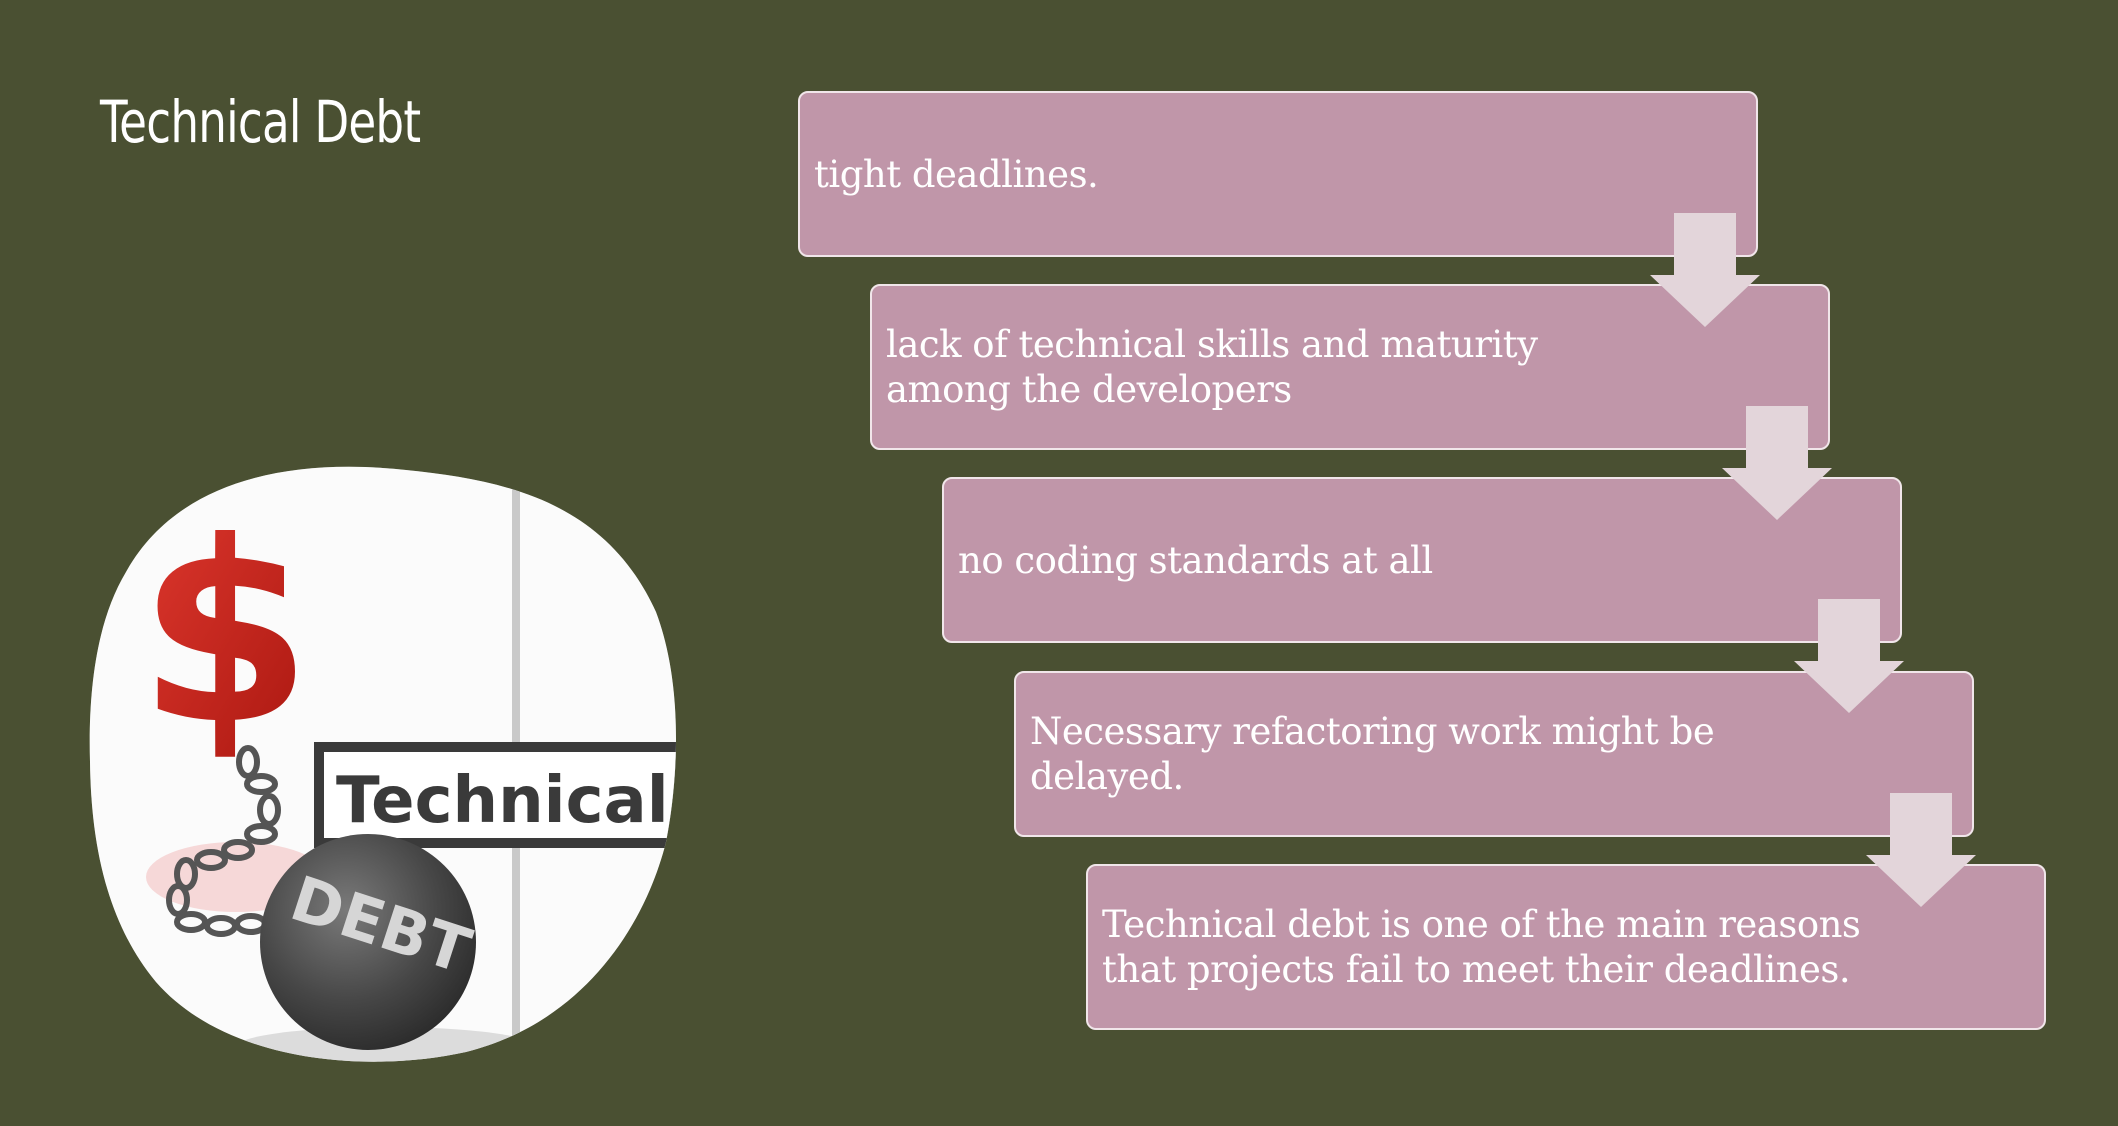  I want to click on technical-debt-illustration: $ Technical, so click(382, 764).